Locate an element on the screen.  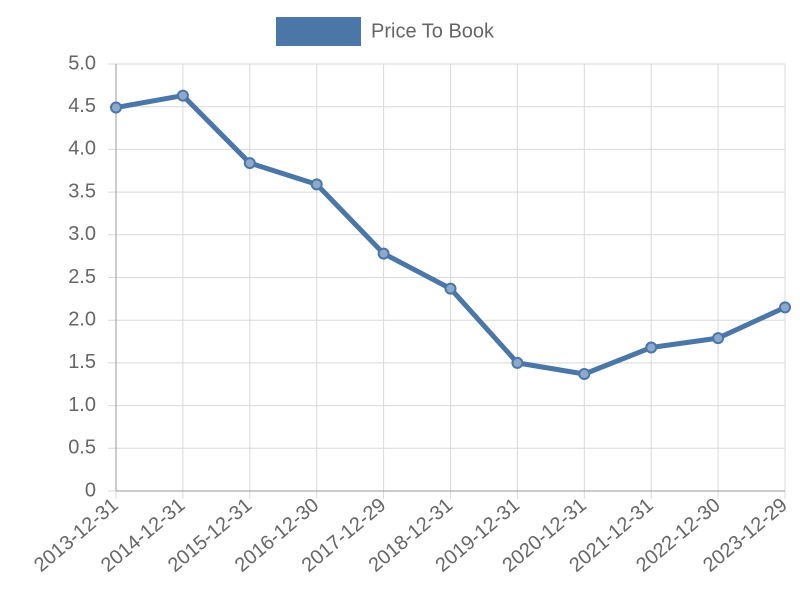
y-tick-label: 0.5 is located at coordinates (82, 448).